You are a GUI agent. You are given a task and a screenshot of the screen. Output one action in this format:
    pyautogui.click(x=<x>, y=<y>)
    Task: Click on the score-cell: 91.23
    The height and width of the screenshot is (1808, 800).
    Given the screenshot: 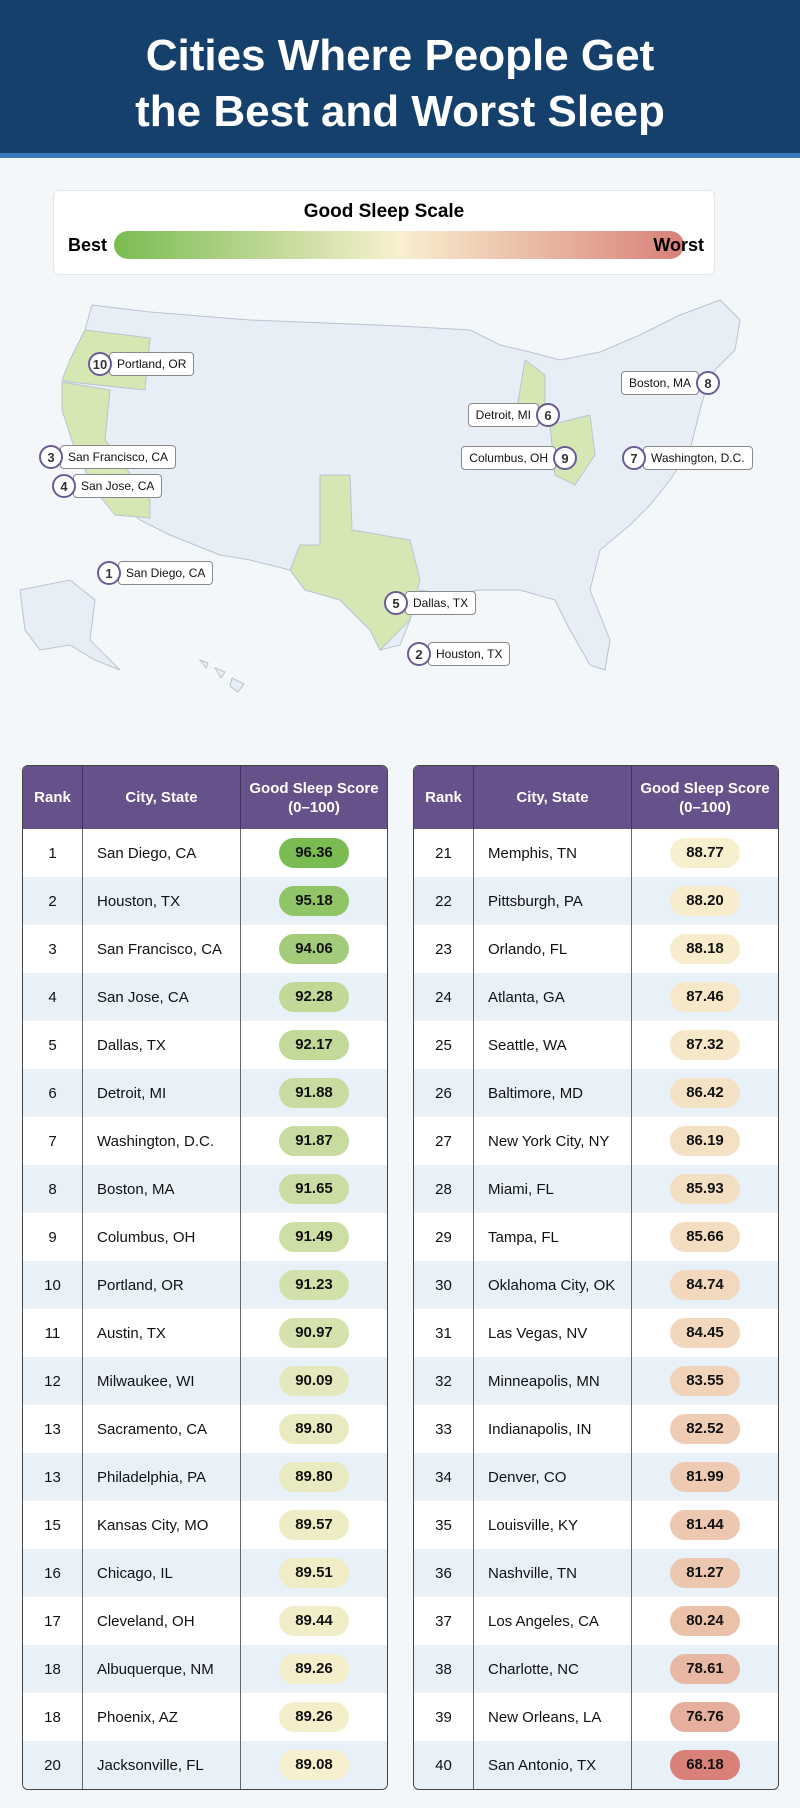 What is the action you would take?
    pyautogui.click(x=314, y=1285)
    